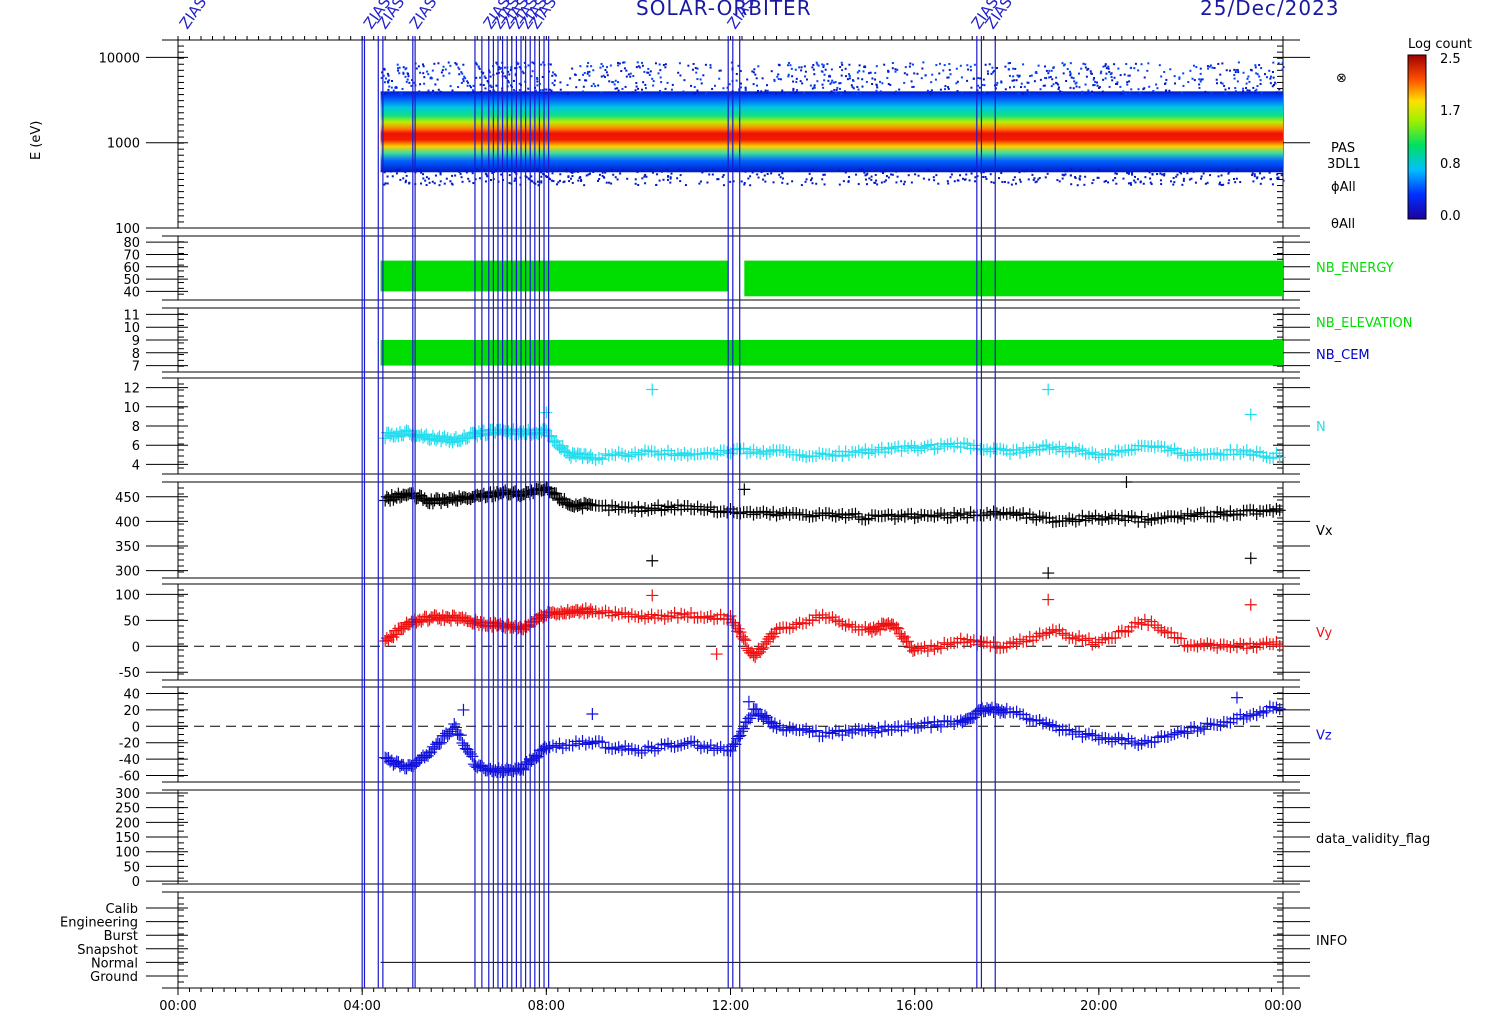 The image size is (1512, 1020). What do you see at coordinates (107, 950) in the screenshot?
I see `info-level-label-3: Snapshot` at bounding box center [107, 950].